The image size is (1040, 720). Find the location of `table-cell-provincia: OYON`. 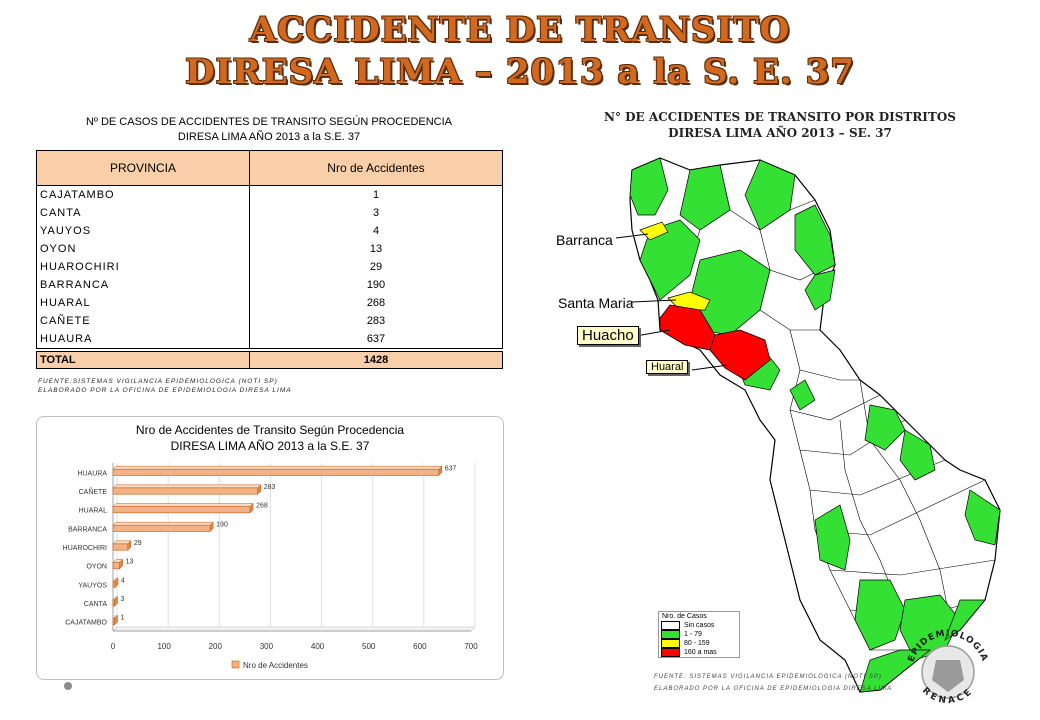

table-cell-provincia: OYON is located at coordinates (143, 249).